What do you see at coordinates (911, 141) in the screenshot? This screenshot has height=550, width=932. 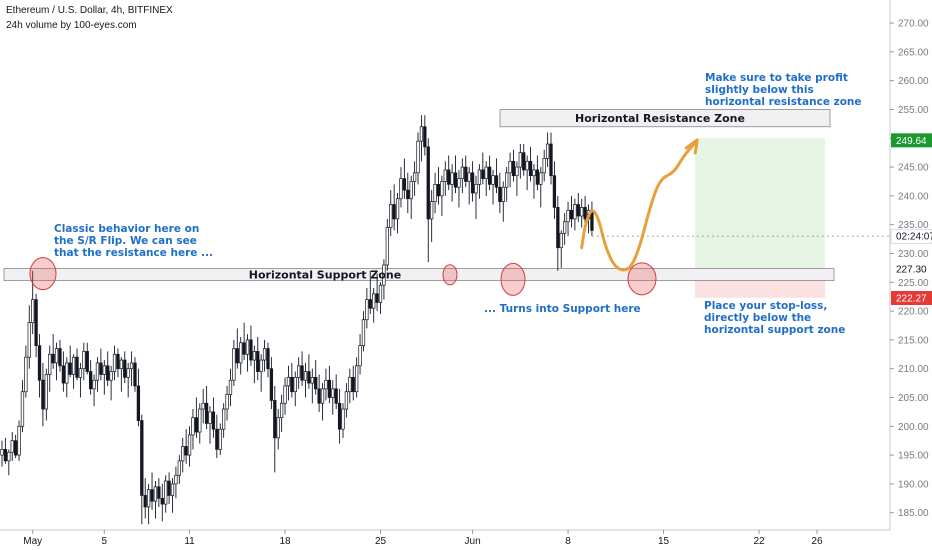 I see `price-label-text: 249.64` at bounding box center [911, 141].